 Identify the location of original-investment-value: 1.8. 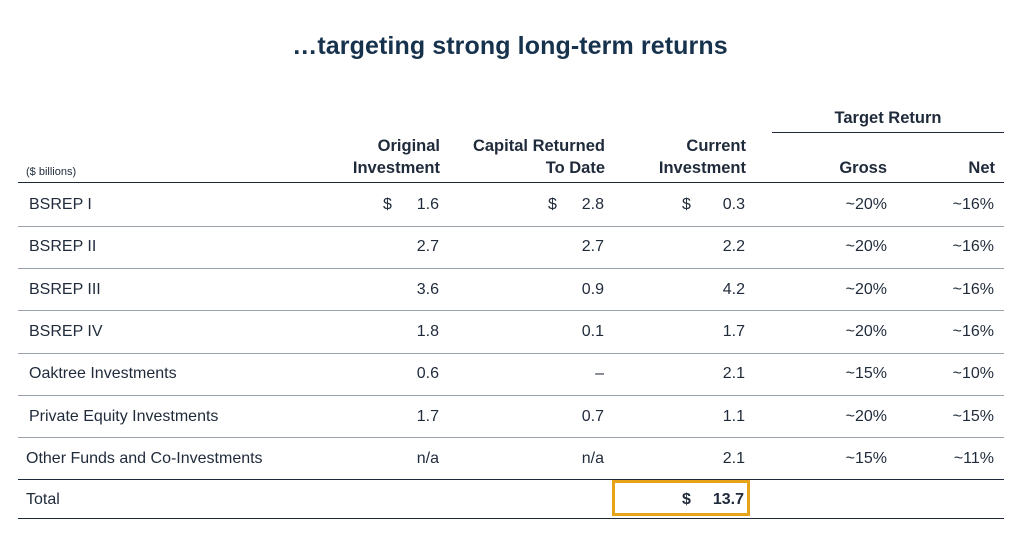
(427, 331).